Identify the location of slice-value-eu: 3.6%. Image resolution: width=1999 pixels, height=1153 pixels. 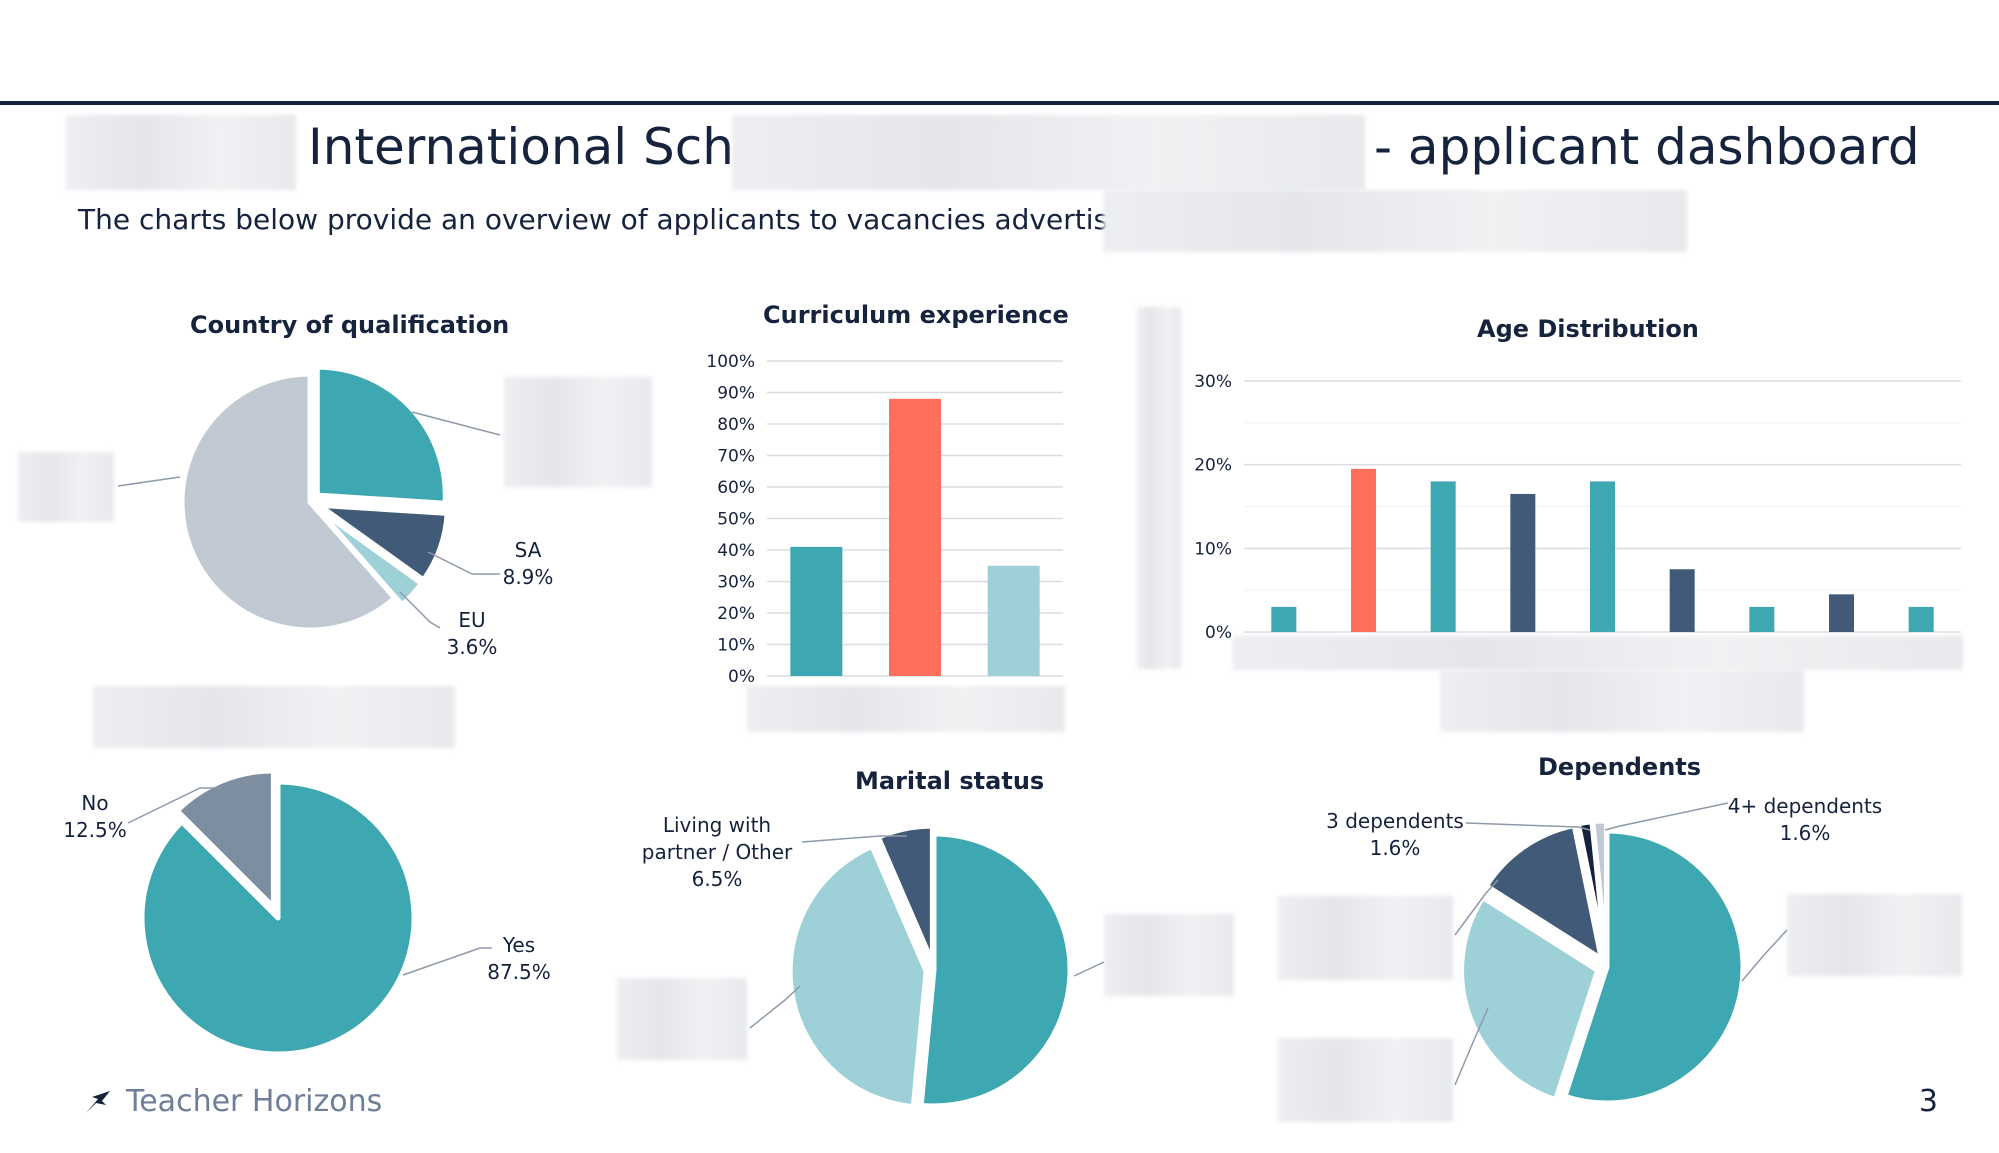
(472, 647).